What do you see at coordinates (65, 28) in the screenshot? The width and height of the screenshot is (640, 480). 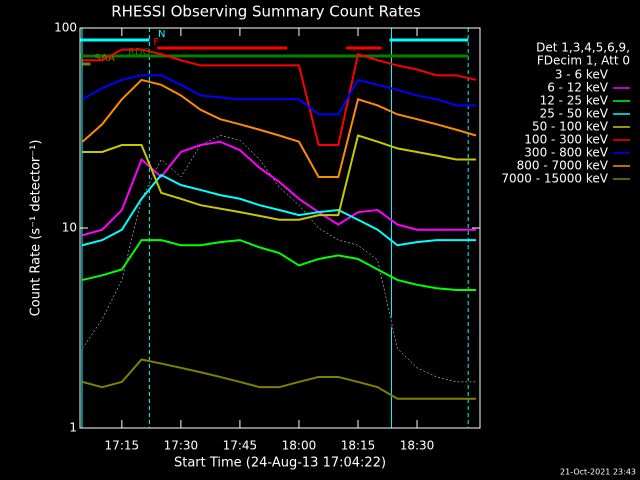 I see `y-tick-label: 100` at bounding box center [65, 28].